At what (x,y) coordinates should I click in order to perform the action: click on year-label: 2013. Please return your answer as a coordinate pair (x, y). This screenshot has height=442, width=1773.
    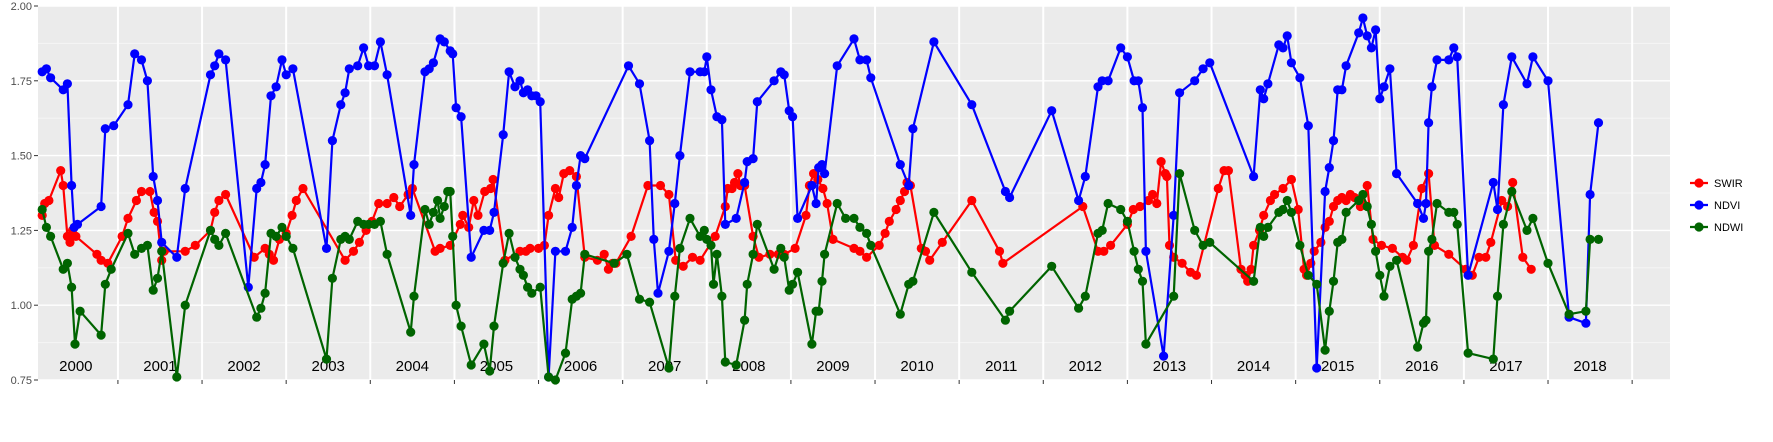
    Looking at the image, I should click on (1169, 366).